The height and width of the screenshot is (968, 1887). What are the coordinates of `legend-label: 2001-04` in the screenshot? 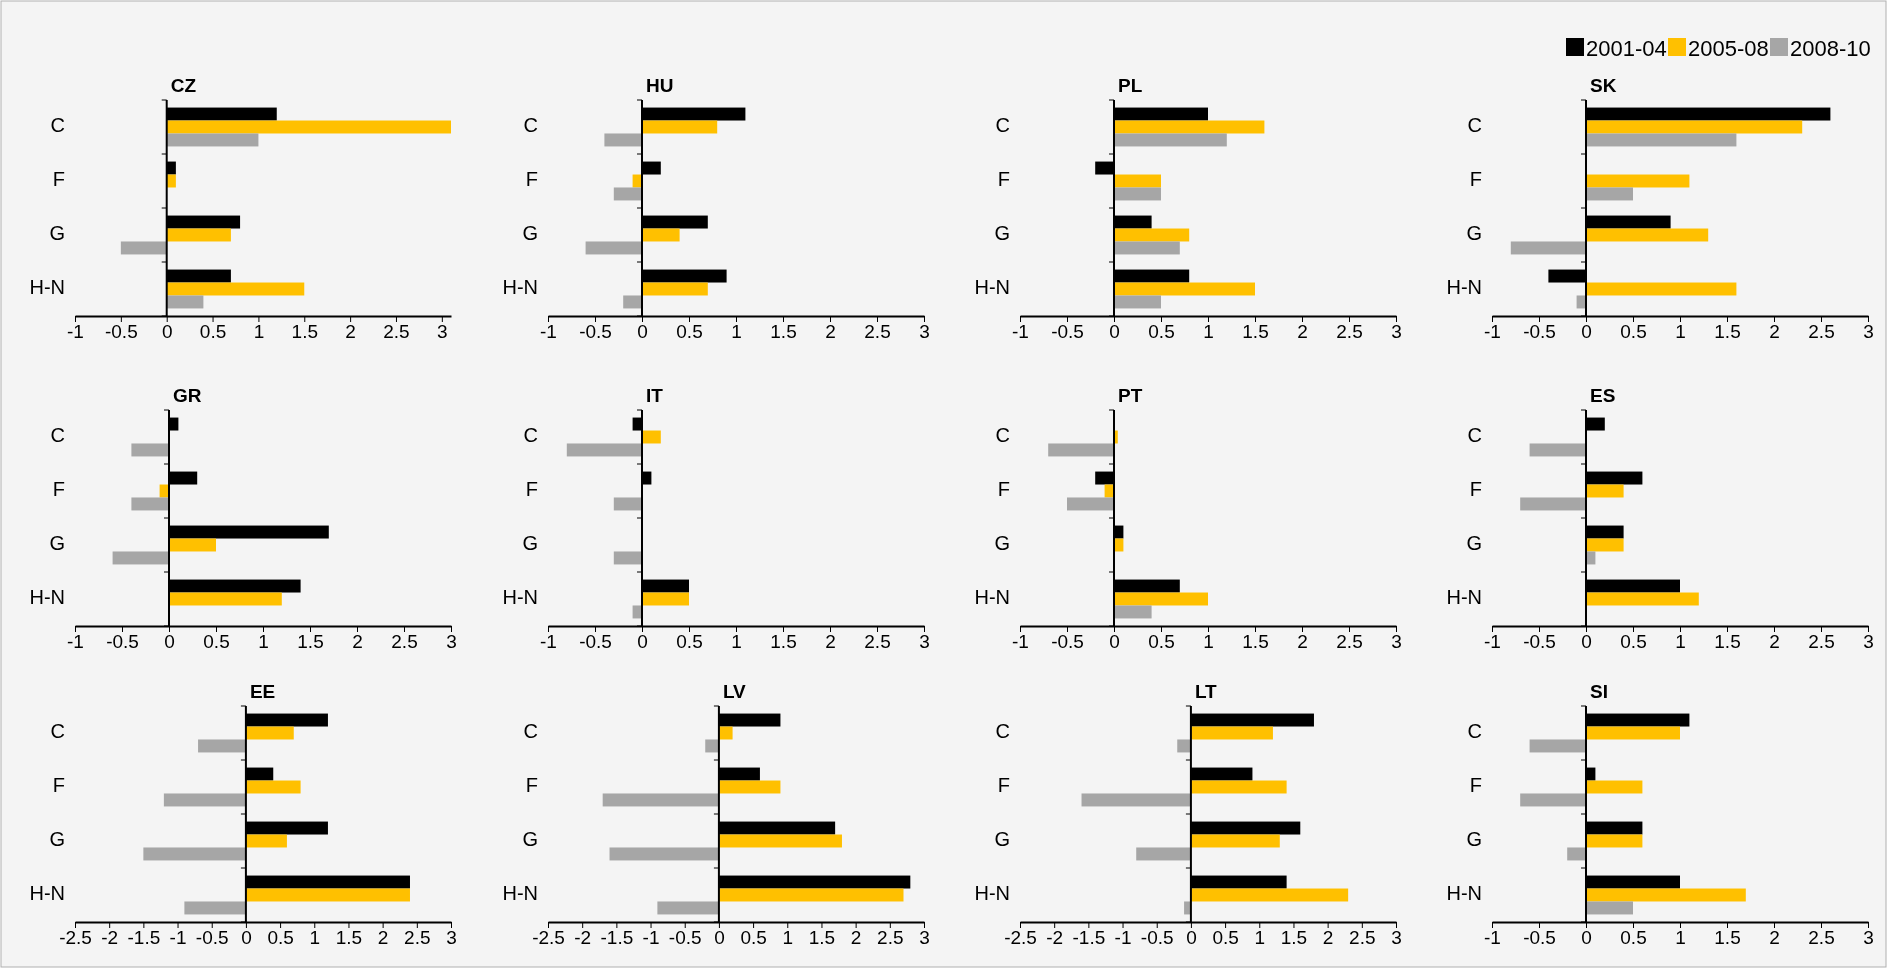 It's located at (1626, 48).